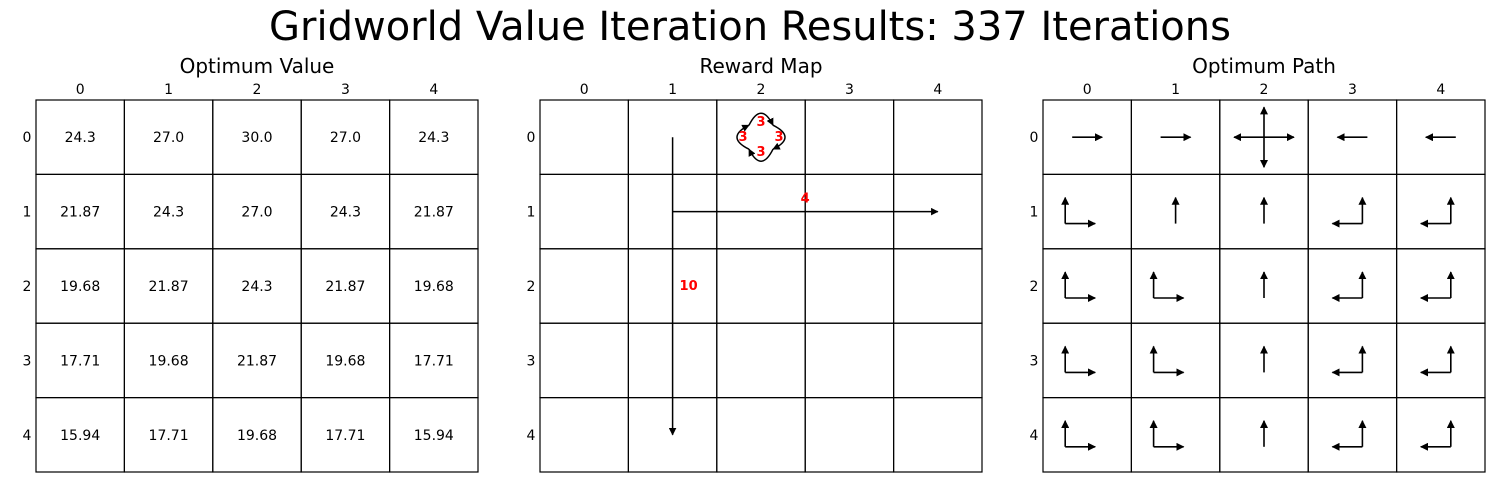  Describe the element at coordinates (805, 199) in the screenshot. I see `reward-label: 4` at that location.